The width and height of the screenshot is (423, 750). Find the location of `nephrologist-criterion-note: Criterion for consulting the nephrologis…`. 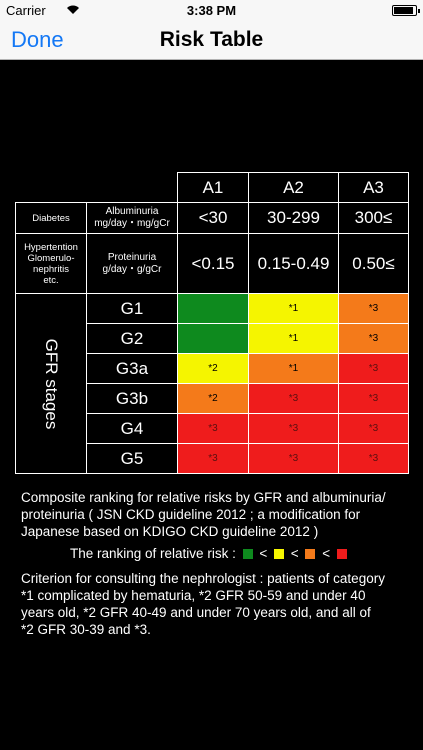

nephrologist-criterion-note: Criterion for consulting the nephrologis… is located at coordinates (203, 604).